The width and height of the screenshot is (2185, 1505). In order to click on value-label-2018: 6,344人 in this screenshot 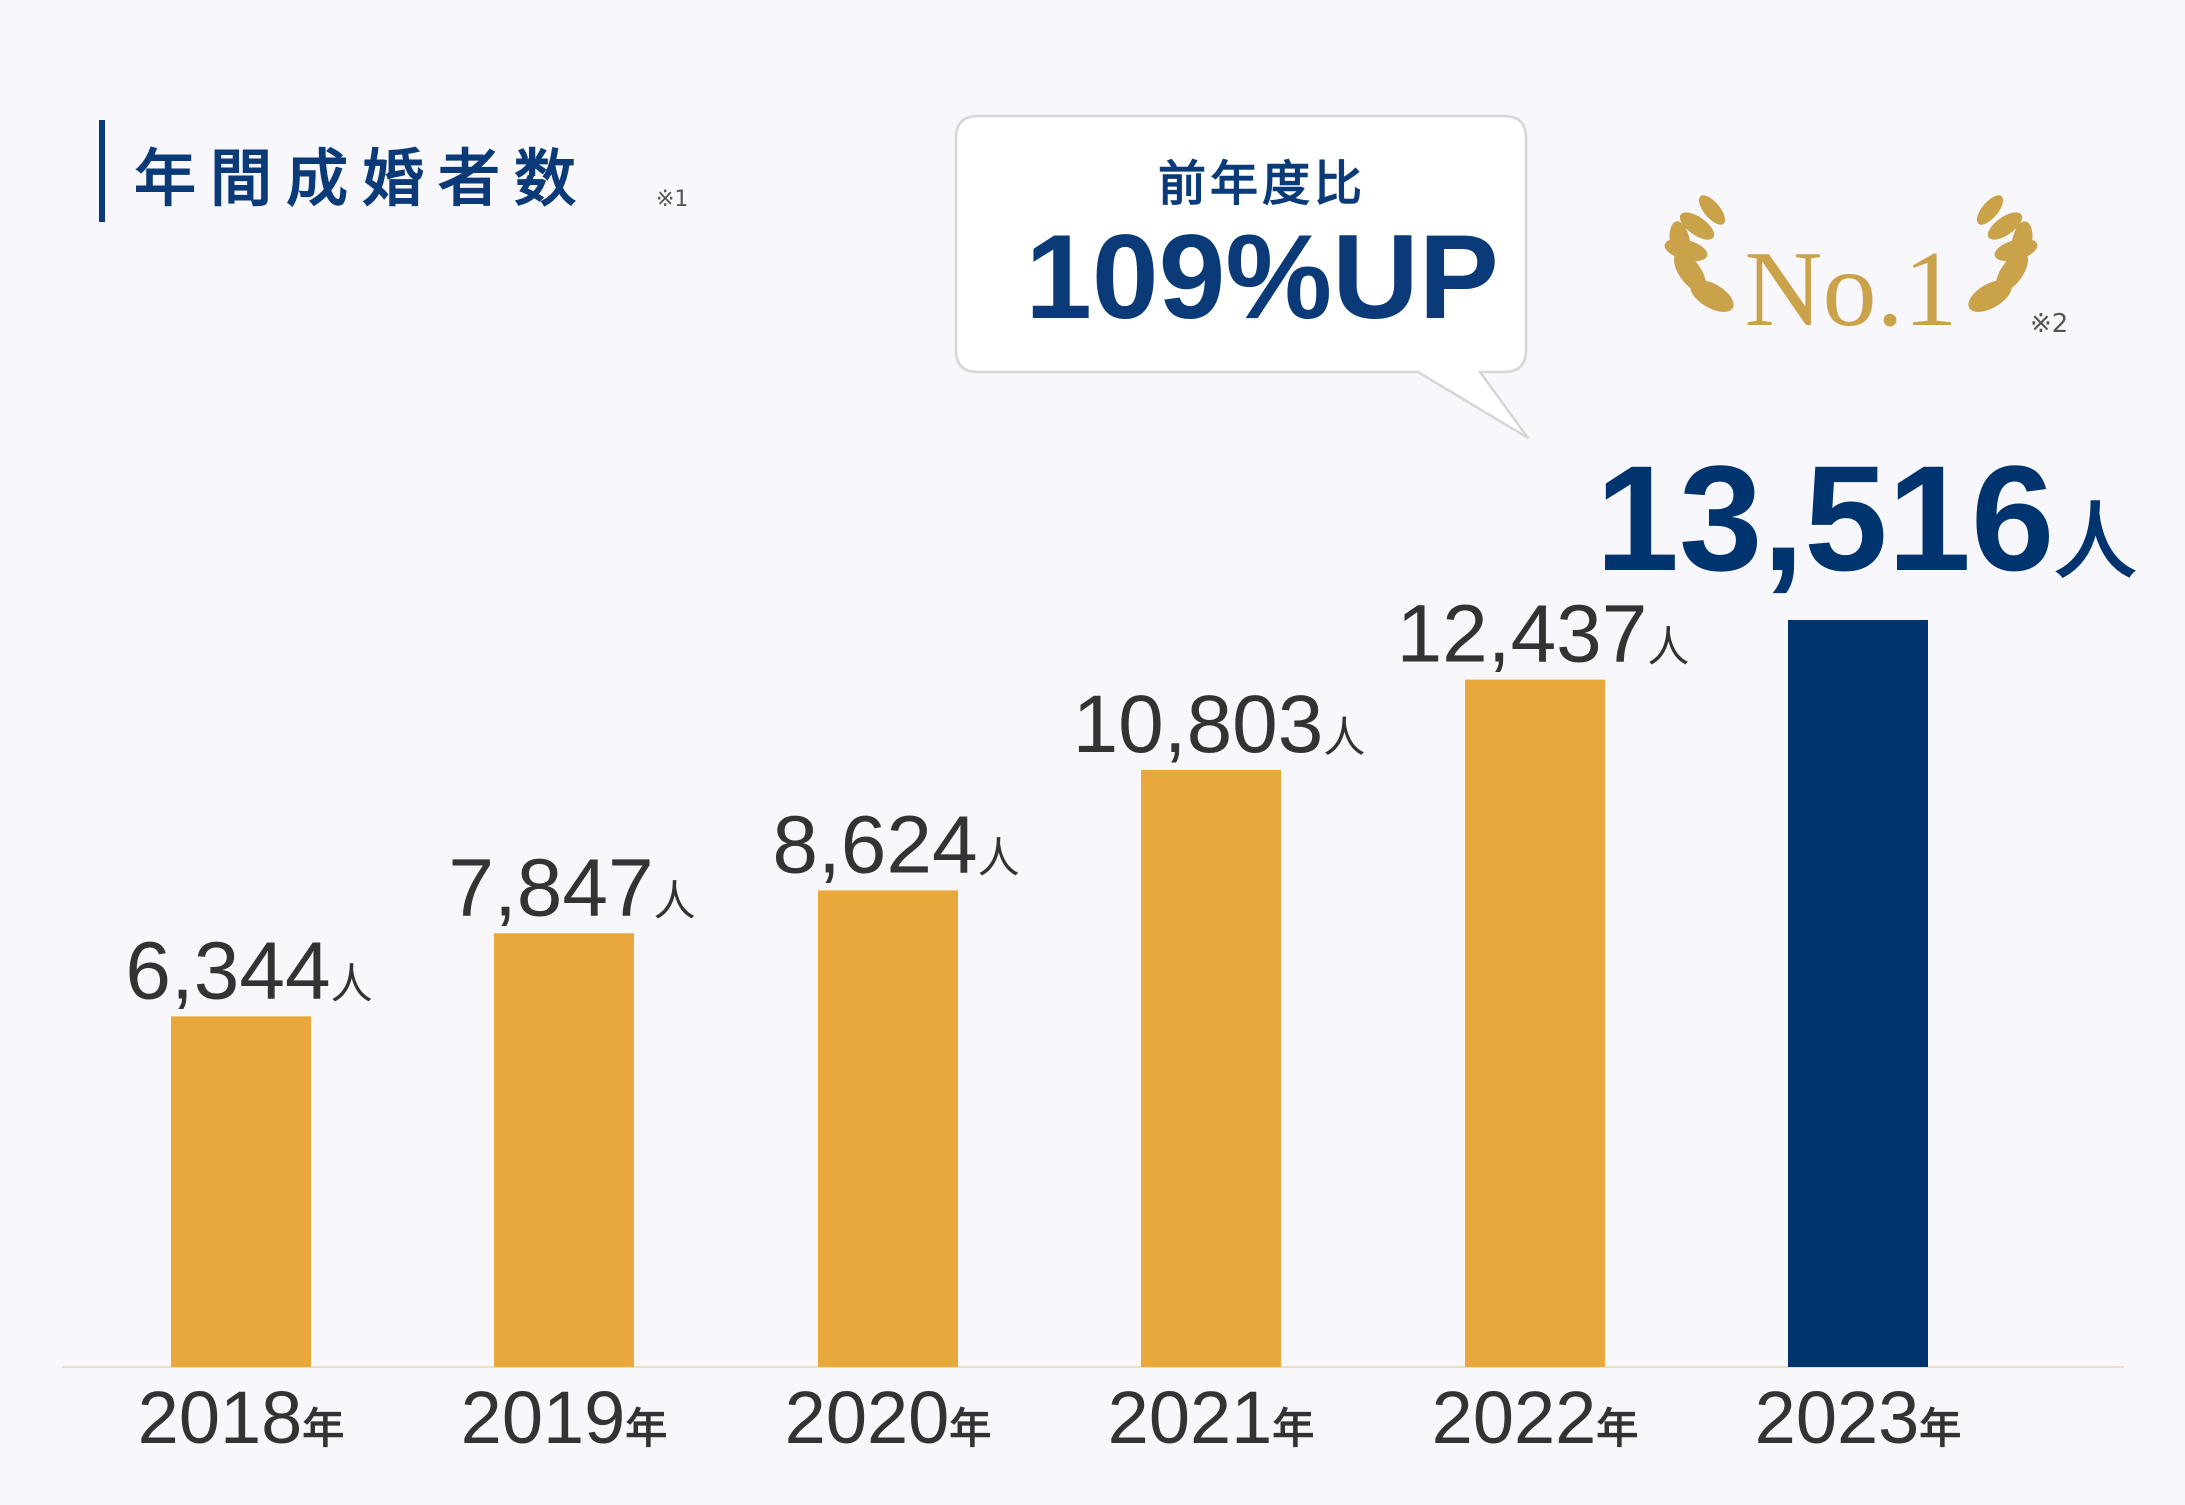, I will do `click(248, 970)`.